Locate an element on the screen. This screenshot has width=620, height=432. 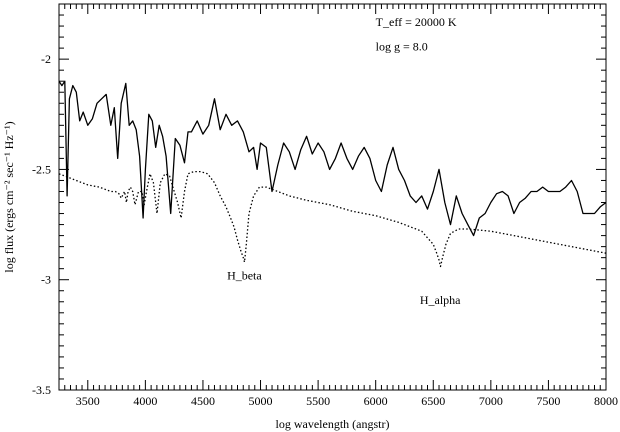
x-tick-label: 8000 is located at coordinates (606, 401).